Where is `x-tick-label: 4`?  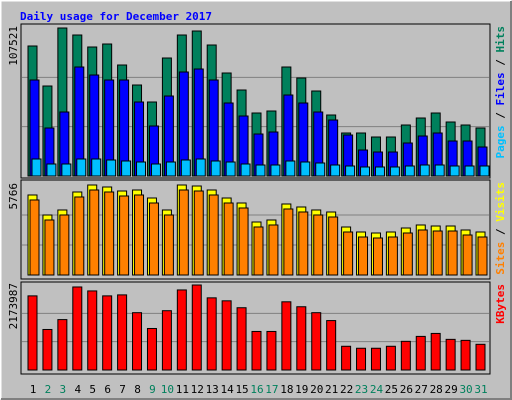
x-tick-label: 4 is located at coordinates (77, 389).